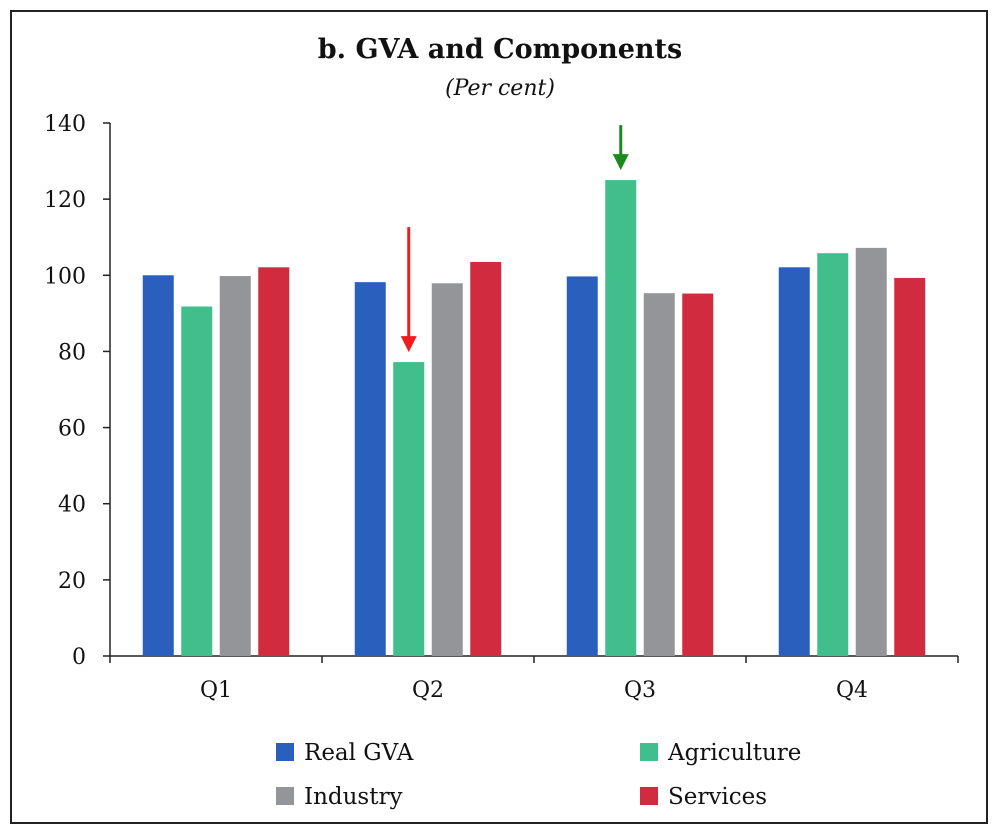  What do you see at coordinates (216, 690) in the screenshot?
I see `x-tick-label: Q1` at bounding box center [216, 690].